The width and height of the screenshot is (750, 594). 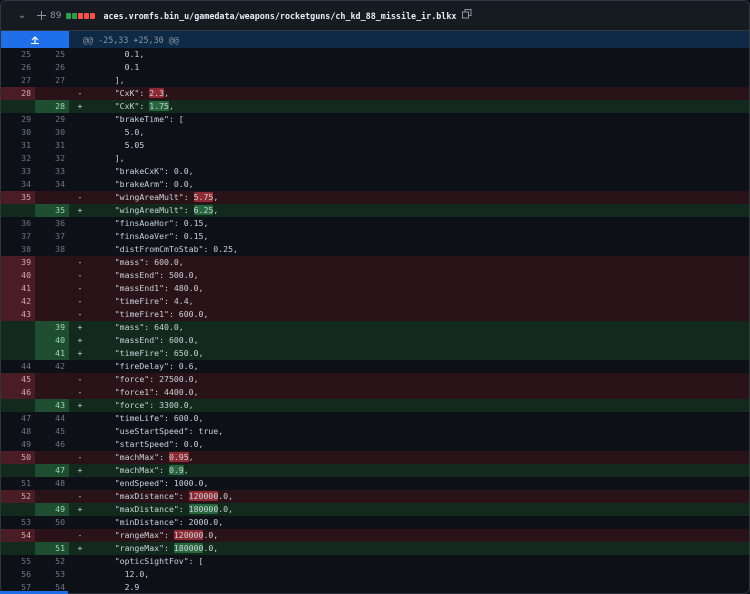 What do you see at coordinates (52, 210) in the screenshot?
I see `new-line-number: 35` at bounding box center [52, 210].